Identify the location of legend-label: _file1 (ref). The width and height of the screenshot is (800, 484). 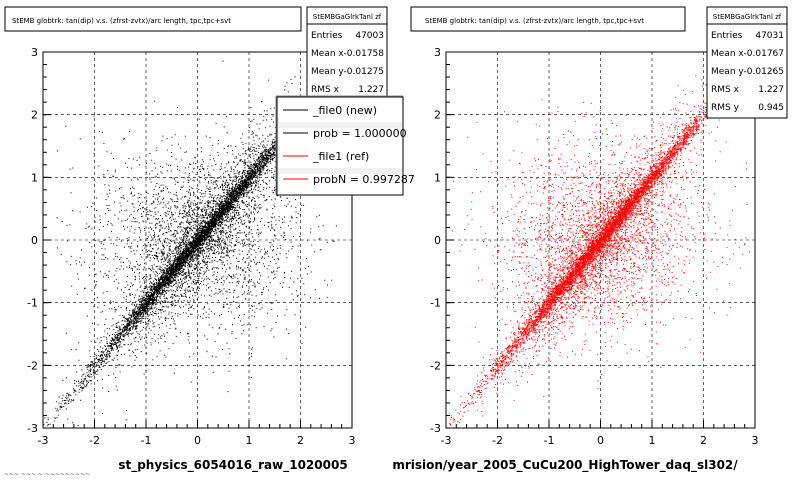
(340, 156).